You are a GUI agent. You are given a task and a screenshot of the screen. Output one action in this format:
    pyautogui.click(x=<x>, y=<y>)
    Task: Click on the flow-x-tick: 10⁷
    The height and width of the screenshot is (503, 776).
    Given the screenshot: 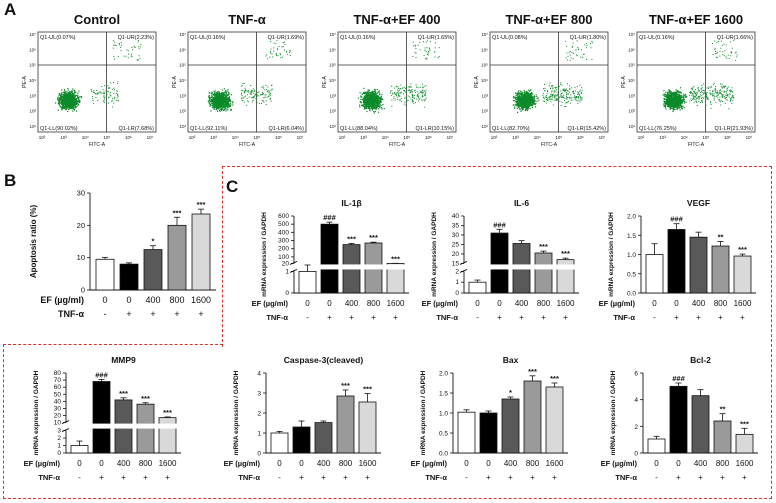 What is the action you would take?
    pyautogui.click(x=450, y=137)
    